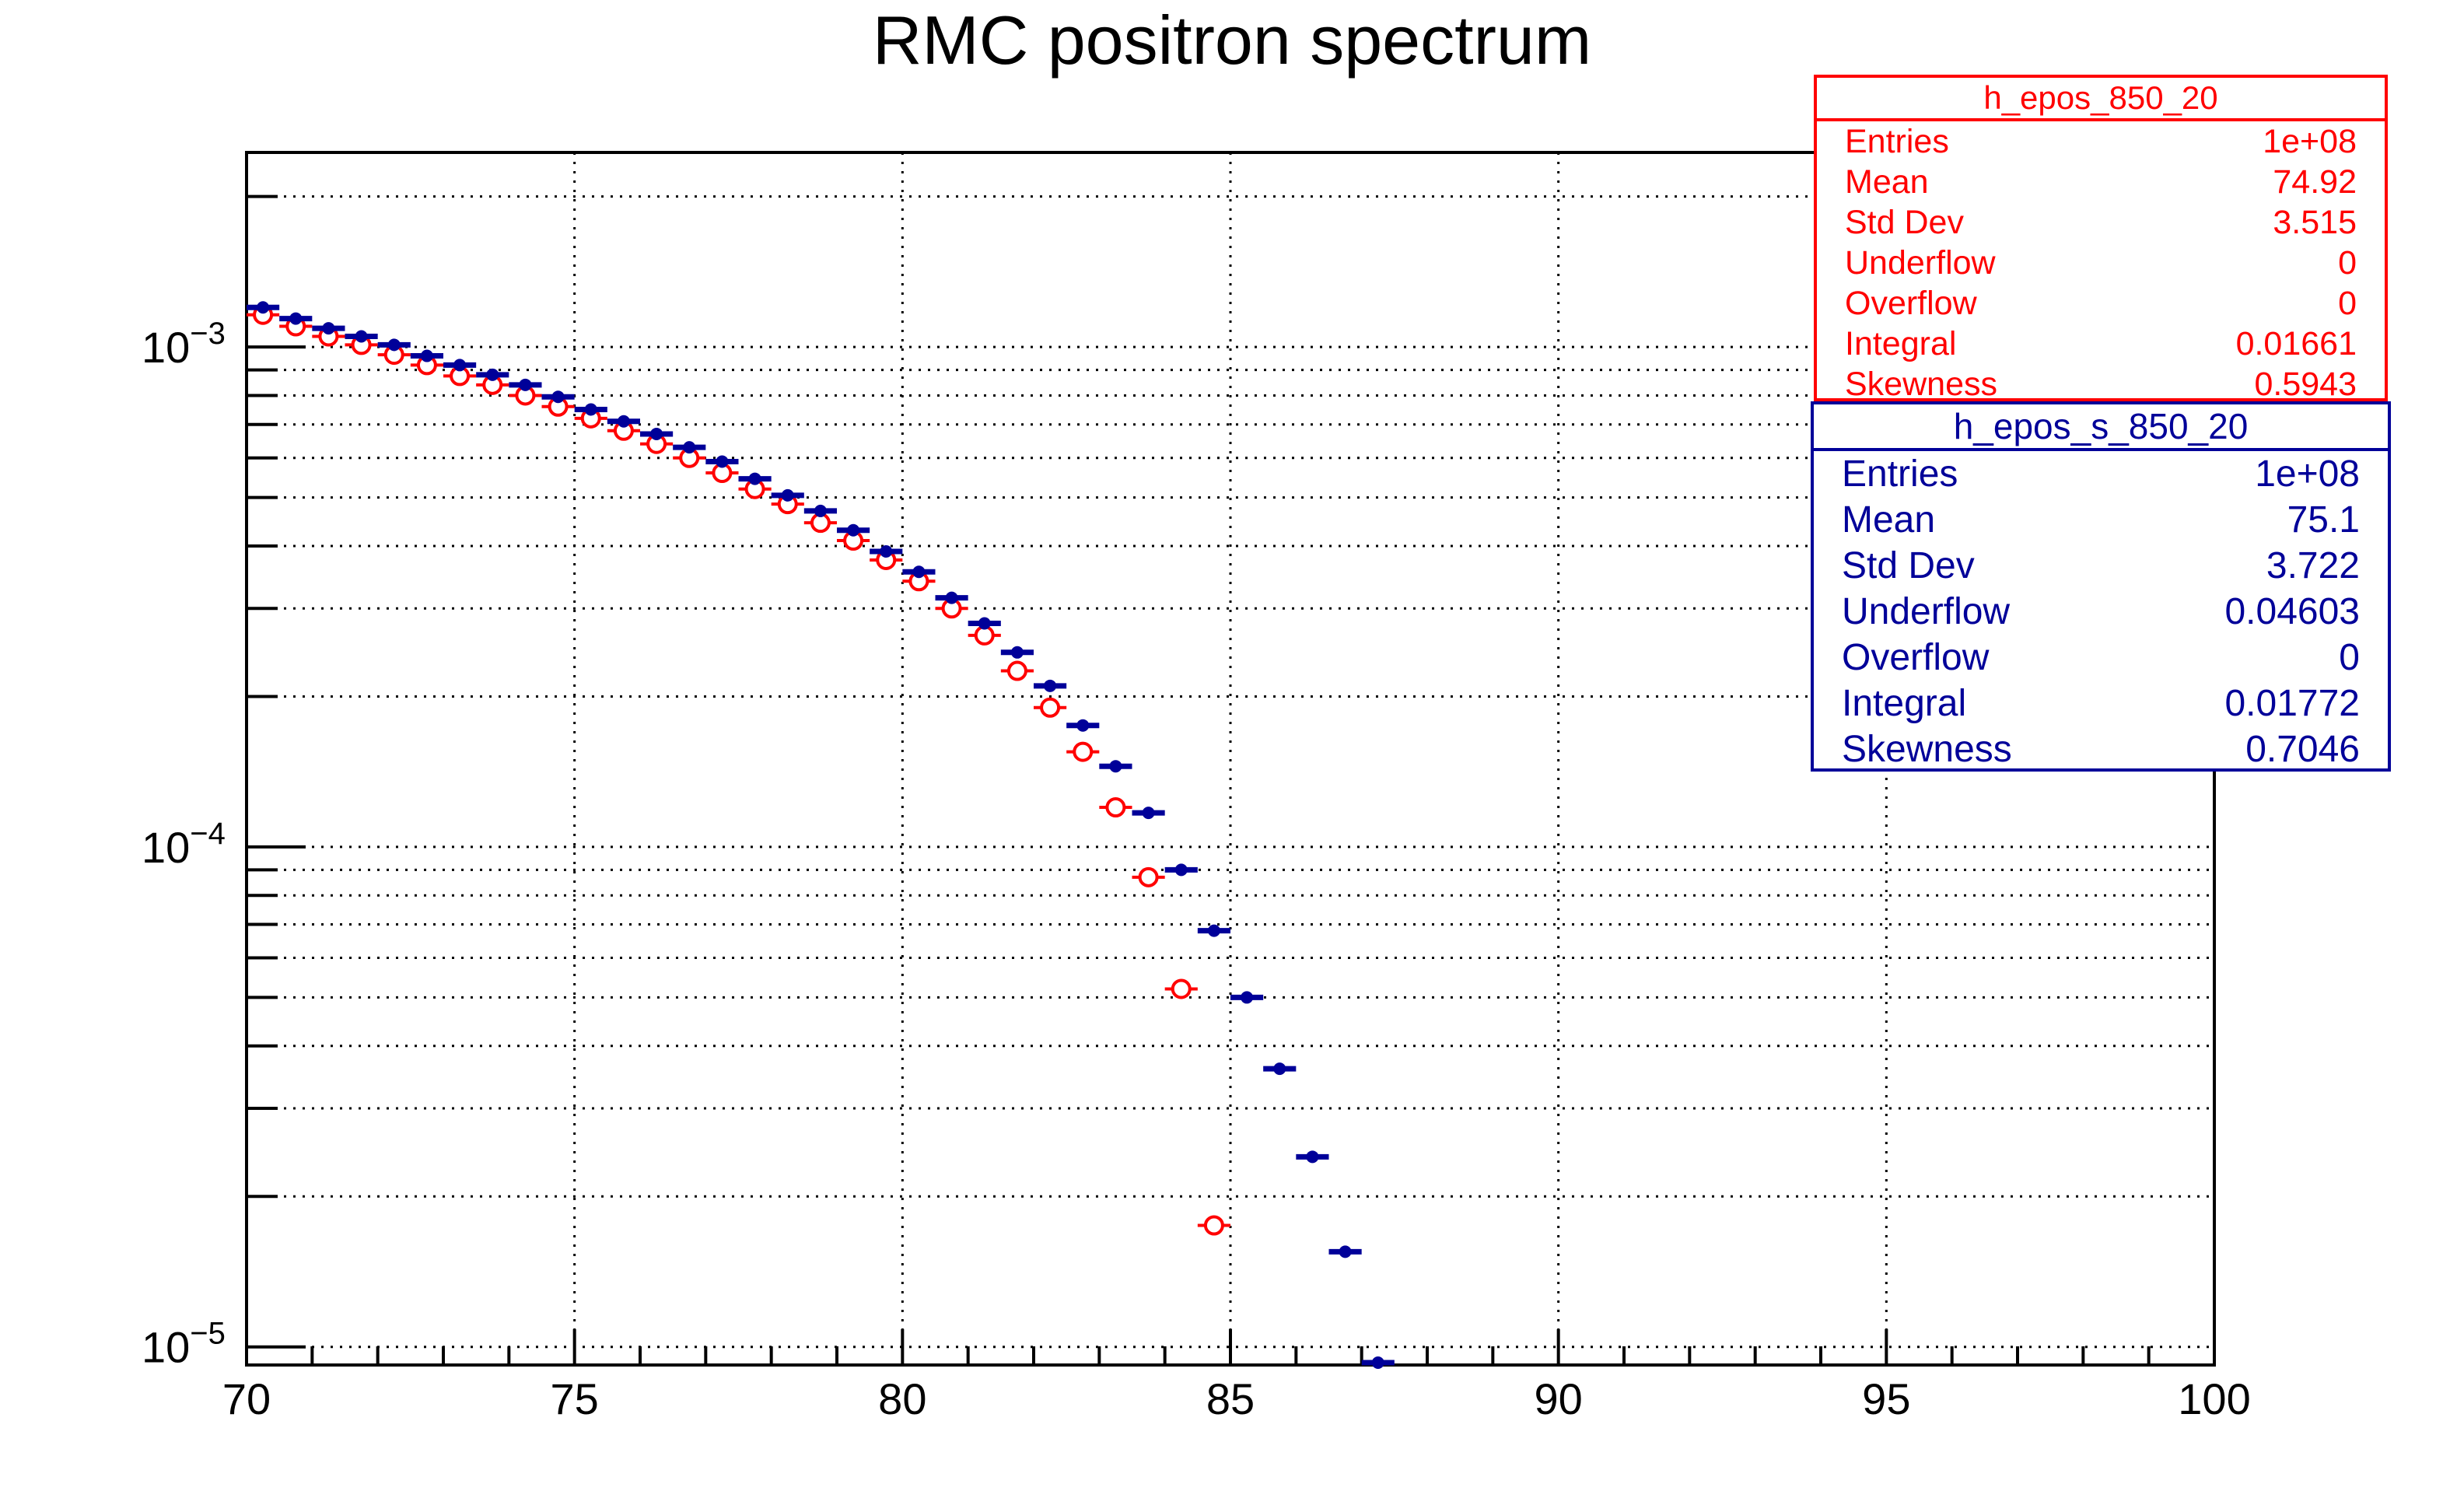 The width and height of the screenshot is (2450, 1512). I want to click on stats-row-skewness: Skewness 0.7046, so click(2101, 749).